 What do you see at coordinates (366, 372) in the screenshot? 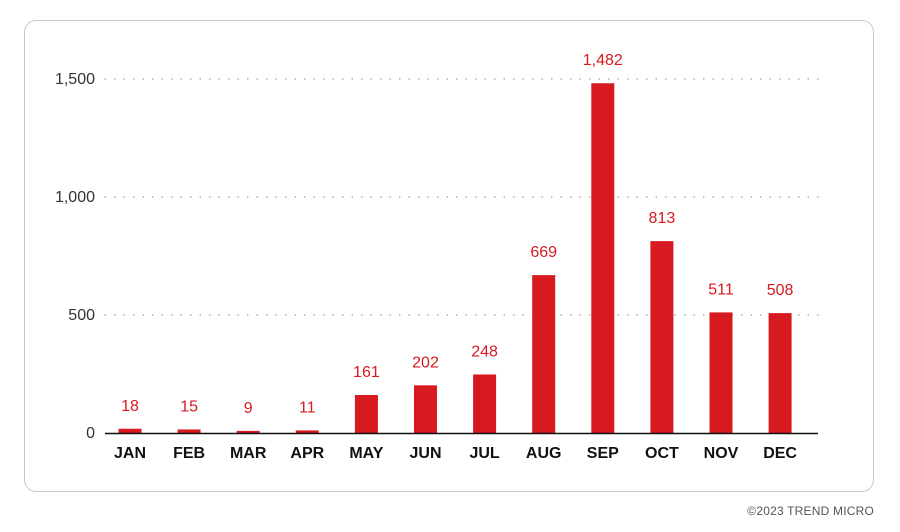
I see `value-label: 161` at bounding box center [366, 372].